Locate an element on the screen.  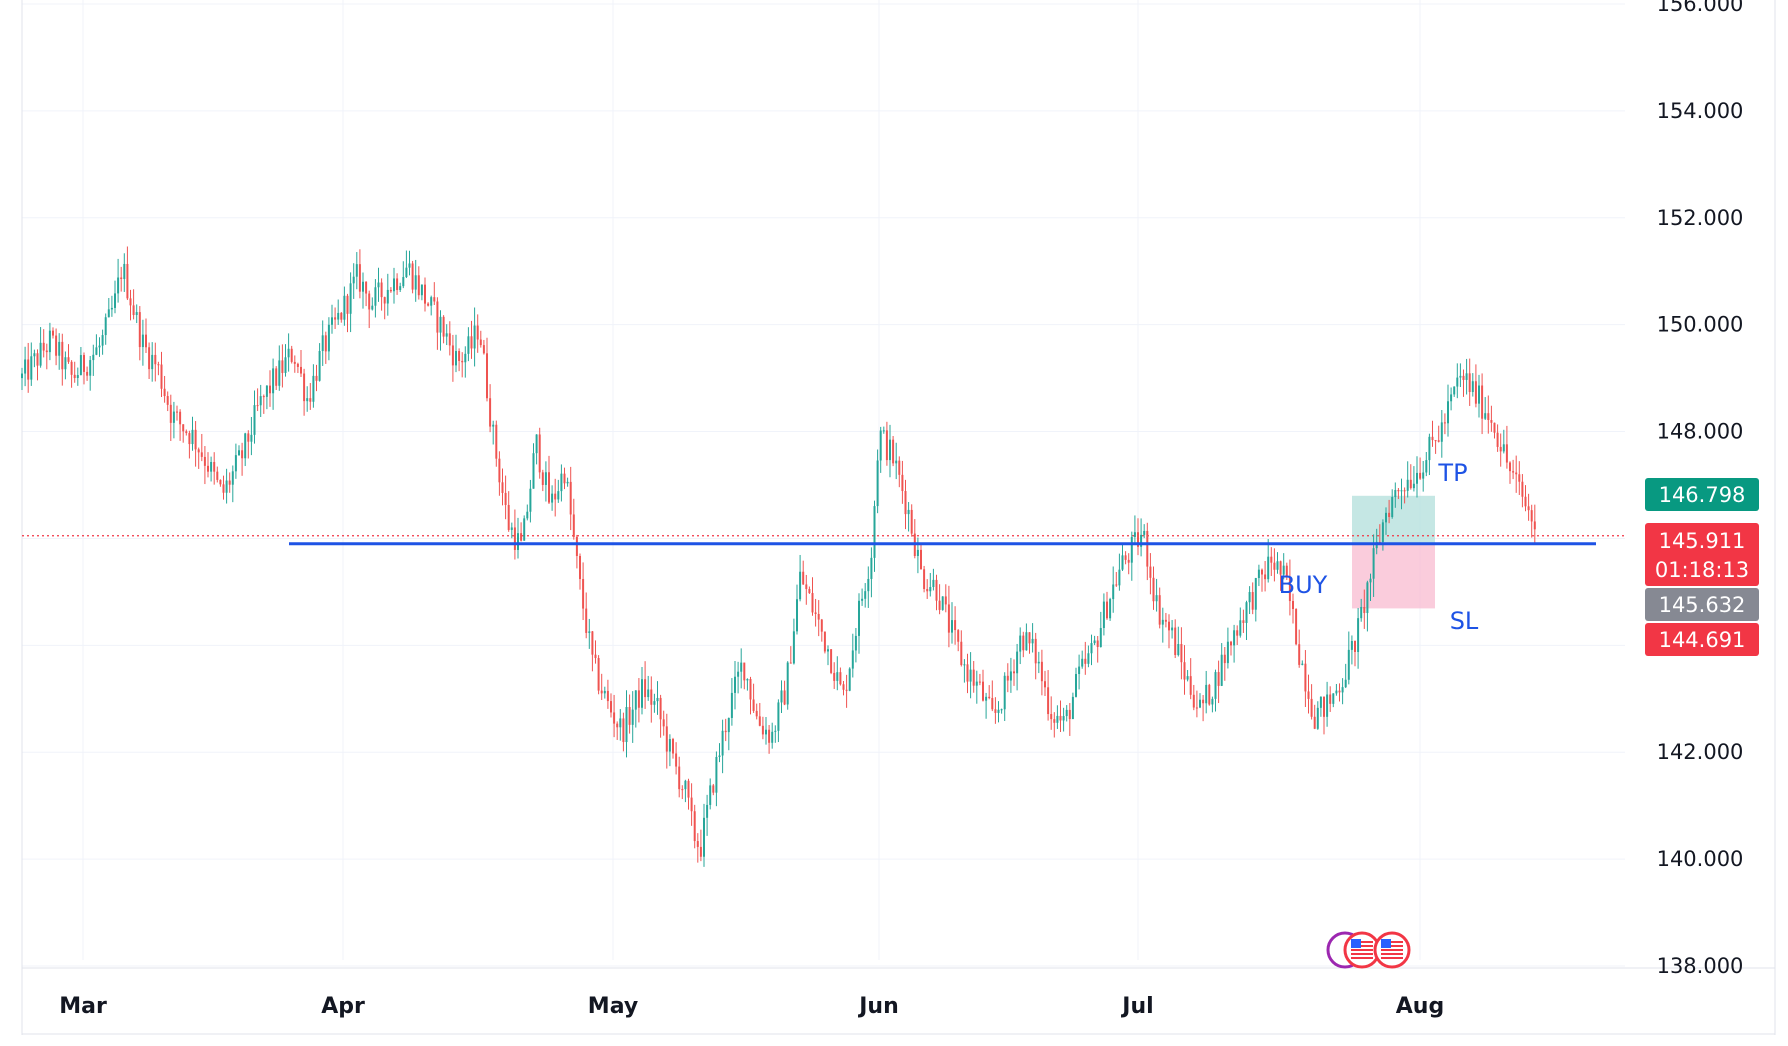
flag-canton is located at coordinates (1386, 943).